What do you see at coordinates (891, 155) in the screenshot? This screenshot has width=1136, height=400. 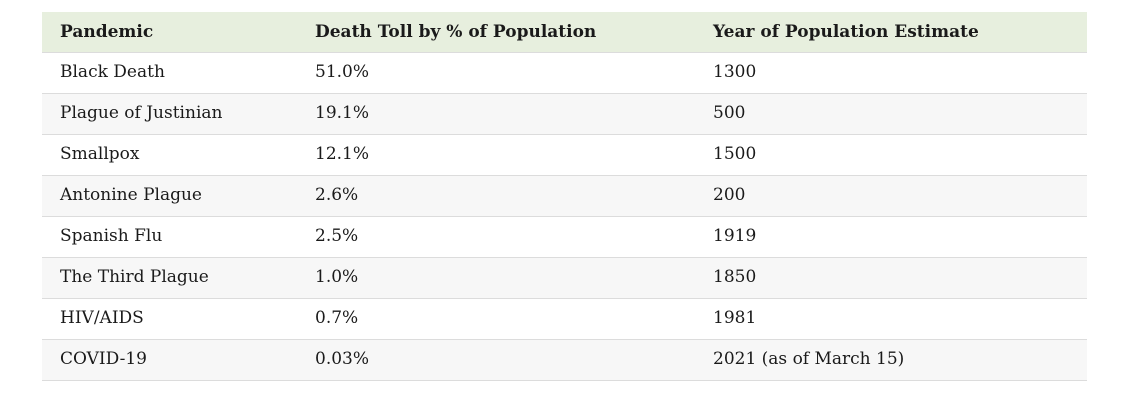 I see `cell-year: 1500` at bounding box center [891, 155].